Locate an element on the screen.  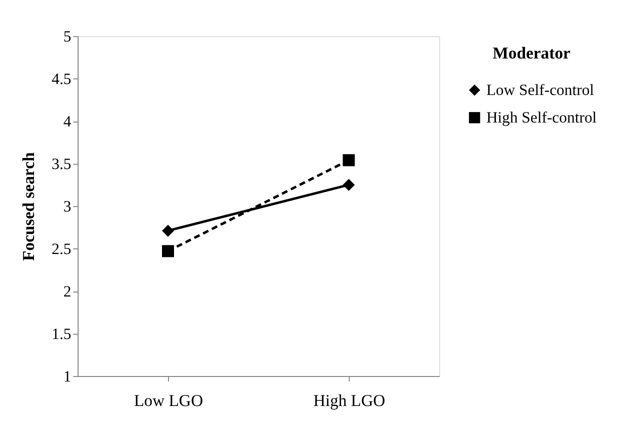
y-tick-label: 4 is located at coordinates (67, 122).